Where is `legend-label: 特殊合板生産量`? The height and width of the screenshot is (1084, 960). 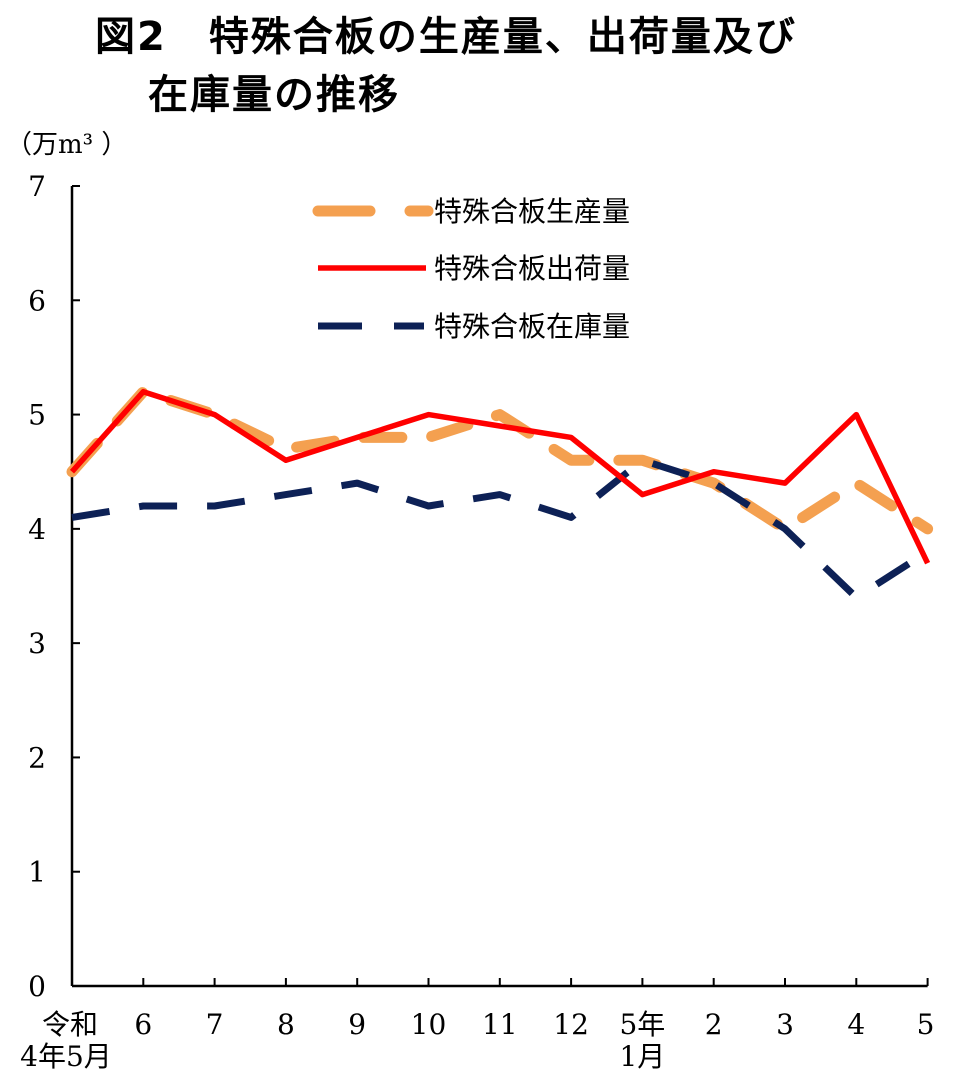
legend-label: 特殊合板生産量 is located at coordinates (532, 211).